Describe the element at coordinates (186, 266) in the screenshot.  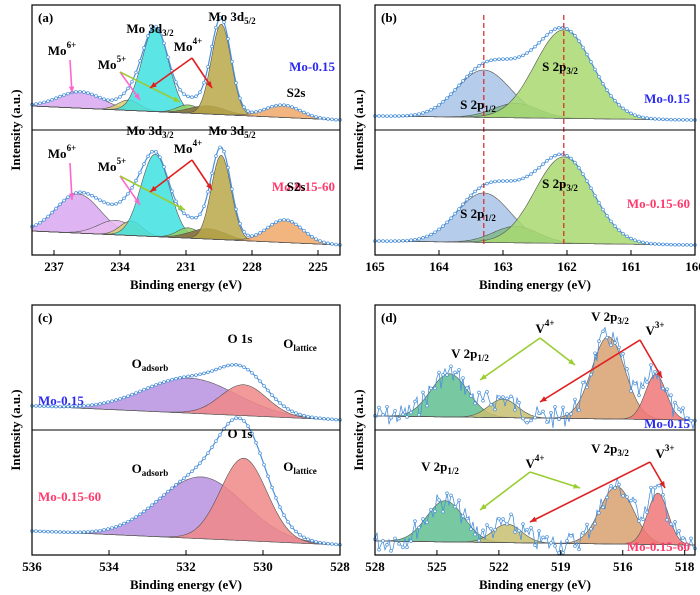
I see `x-tick-label: 231` at that location.